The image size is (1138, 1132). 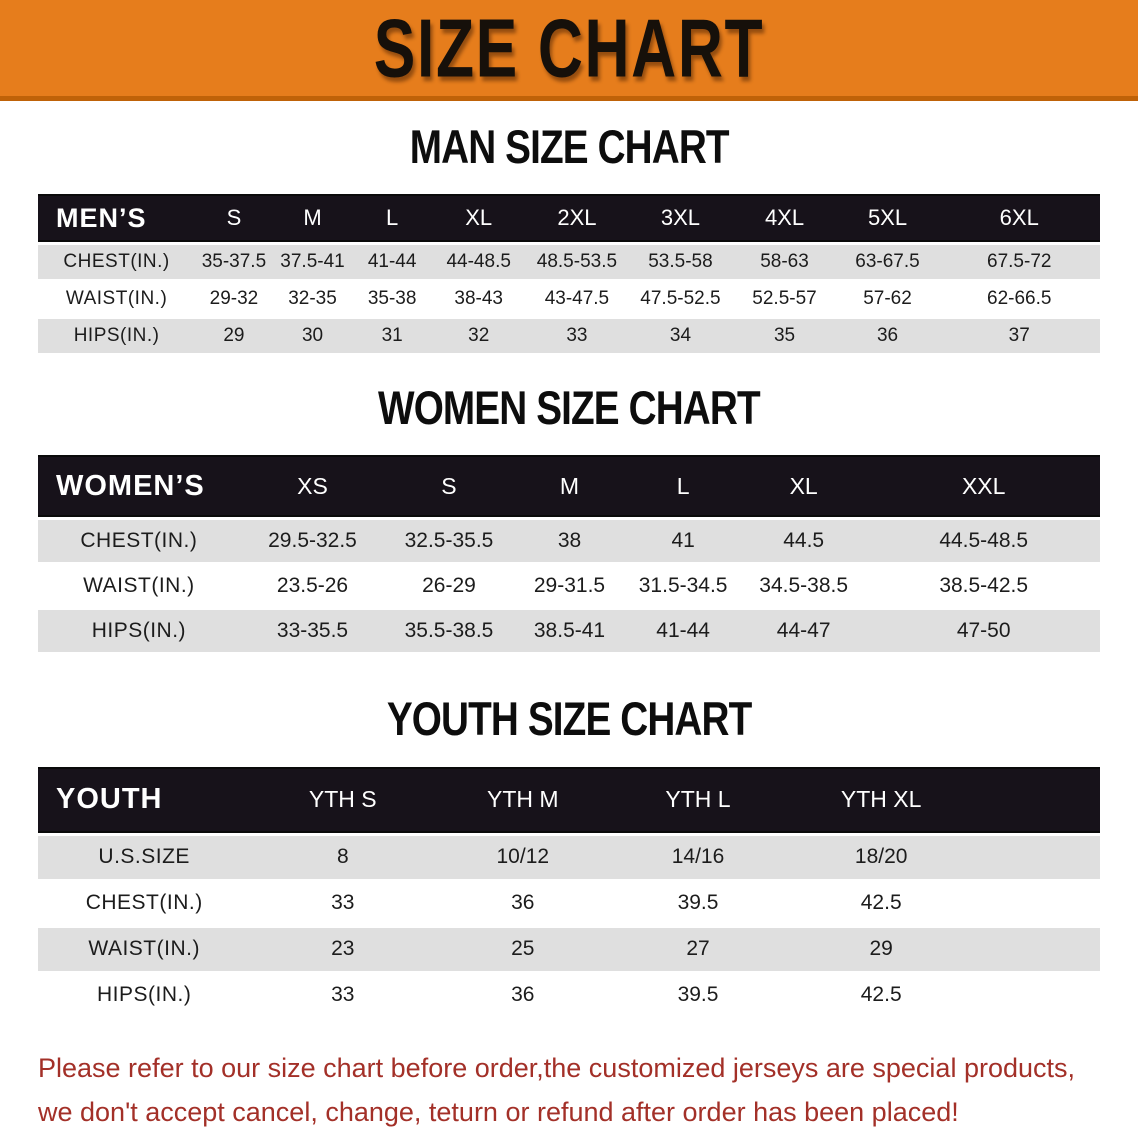 What do you see at coordinates (680, 218) in the screenshot?
I see `column-header: 3XL` at bounding box center [680, 218].